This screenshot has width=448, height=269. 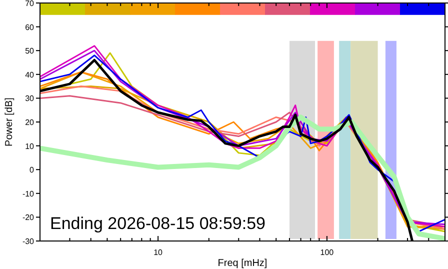 I want to click on y-tick-label: -30, so click(x=28, y=241).